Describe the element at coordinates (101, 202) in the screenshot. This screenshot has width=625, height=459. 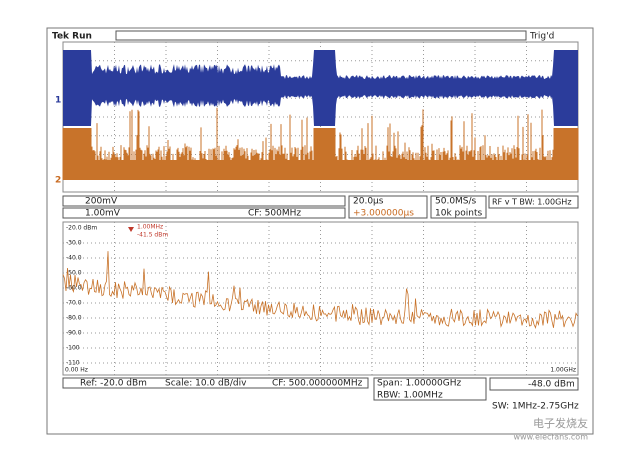
I see `ch1-scale: 200mV` at that location.